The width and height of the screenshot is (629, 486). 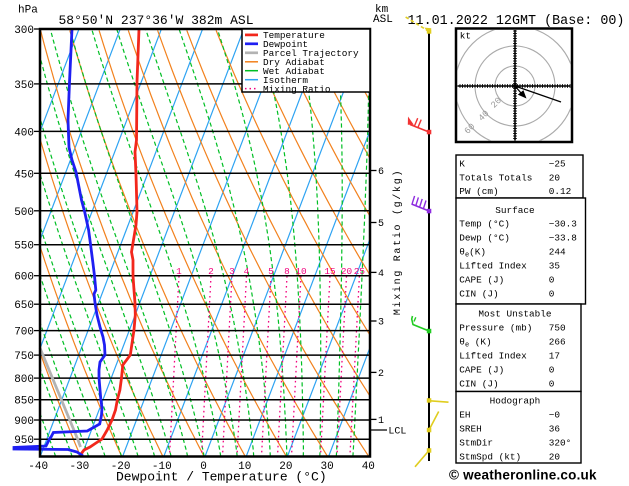 I want to click on svg-text: 500, so click(x=24, y=213).